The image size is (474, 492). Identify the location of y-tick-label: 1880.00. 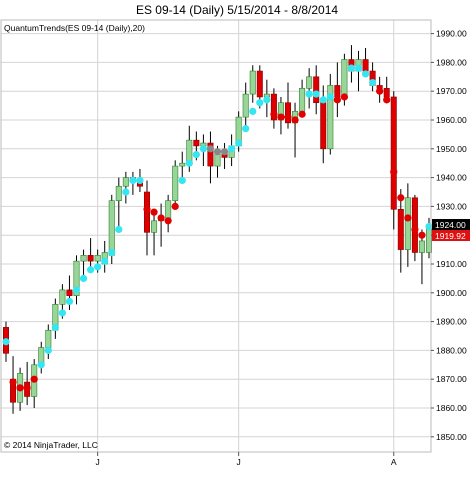
(451, 350).